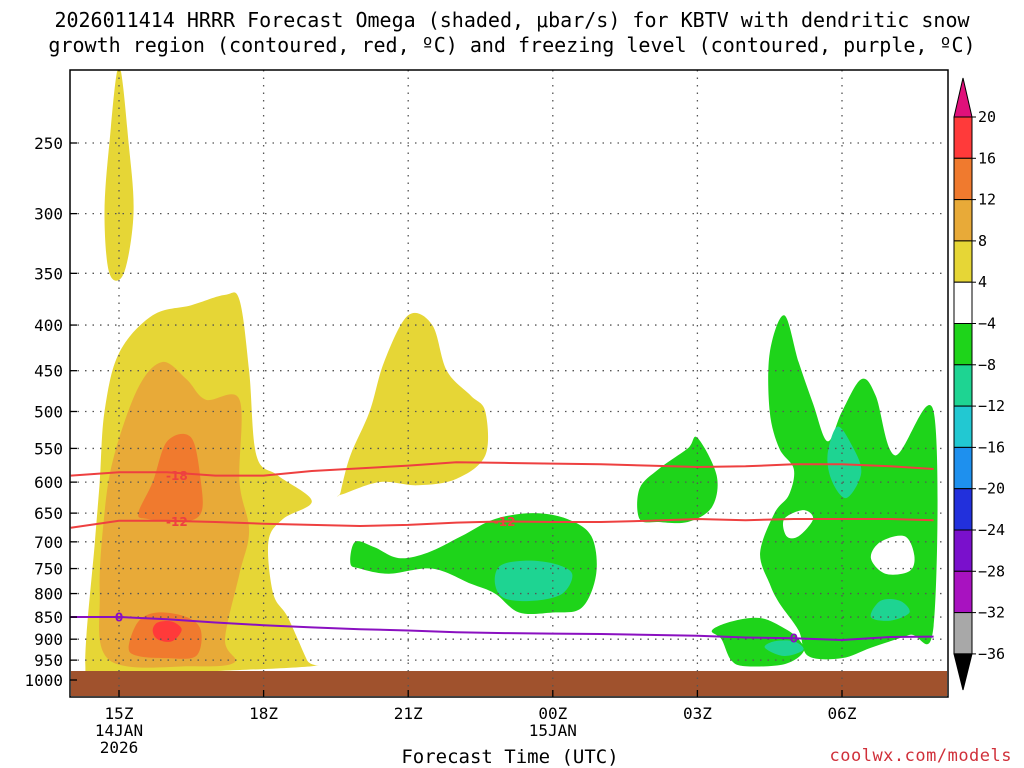 The height and width of the screenshot is (768, 1024). Describe the element at coordinates (48, 660) in the screenshot. I see `y-tick-label-950: 950` at that location.